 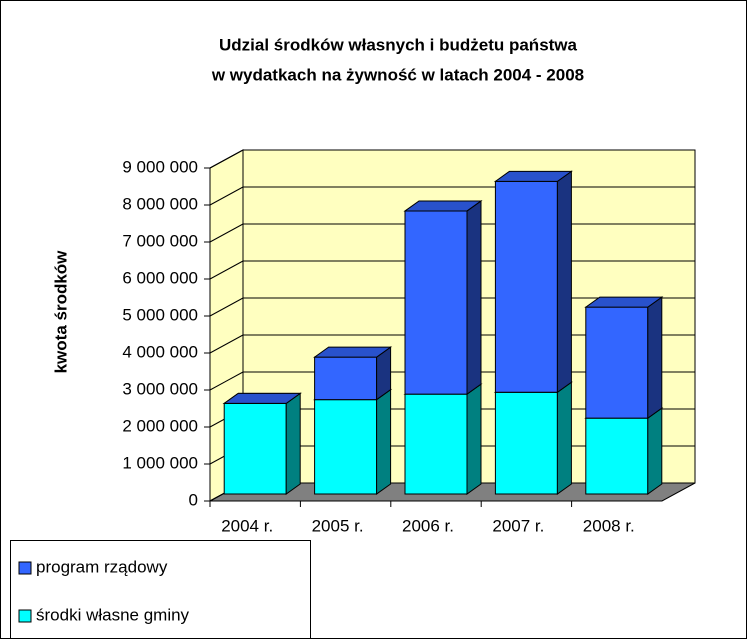 What do you see at coordinates (609, 525) in the screenshot?
I see `x-tick-label: 2008 r.` at bounding box center [609, 525].